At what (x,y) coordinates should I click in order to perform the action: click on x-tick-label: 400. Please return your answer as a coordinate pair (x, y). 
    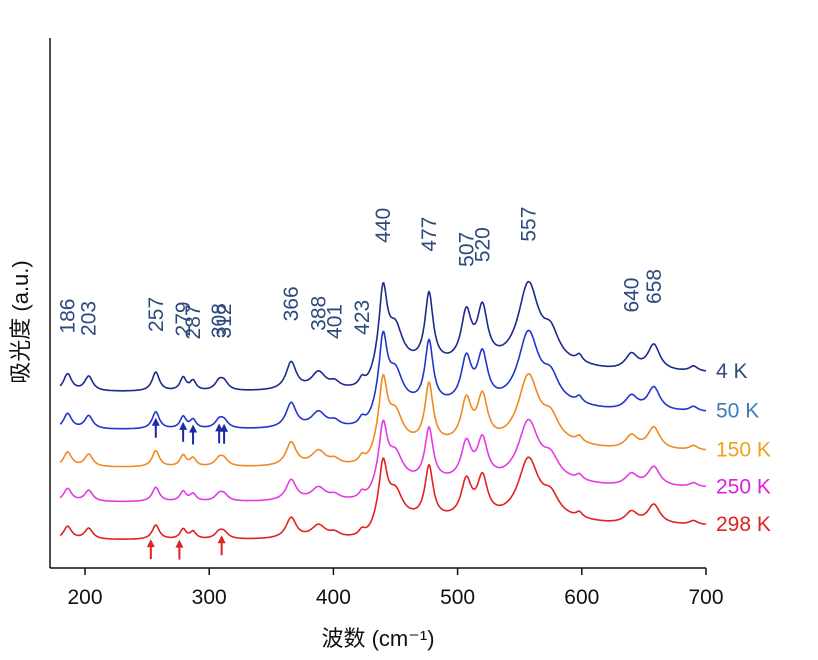
    Looking at the image, I should click on (333, 597).